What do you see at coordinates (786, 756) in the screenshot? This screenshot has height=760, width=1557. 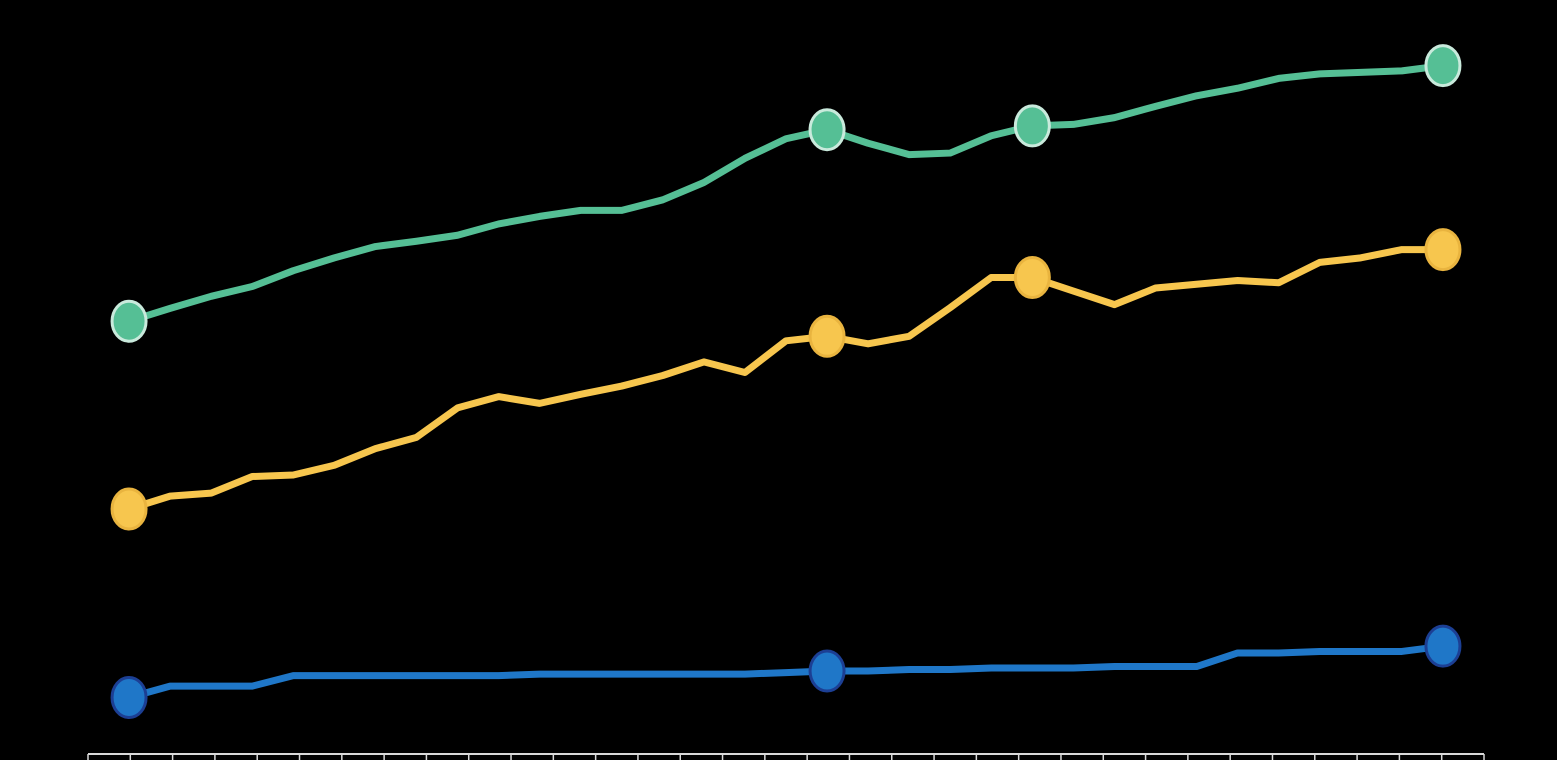 I see `x-axis` at bounding box center [786, 756].